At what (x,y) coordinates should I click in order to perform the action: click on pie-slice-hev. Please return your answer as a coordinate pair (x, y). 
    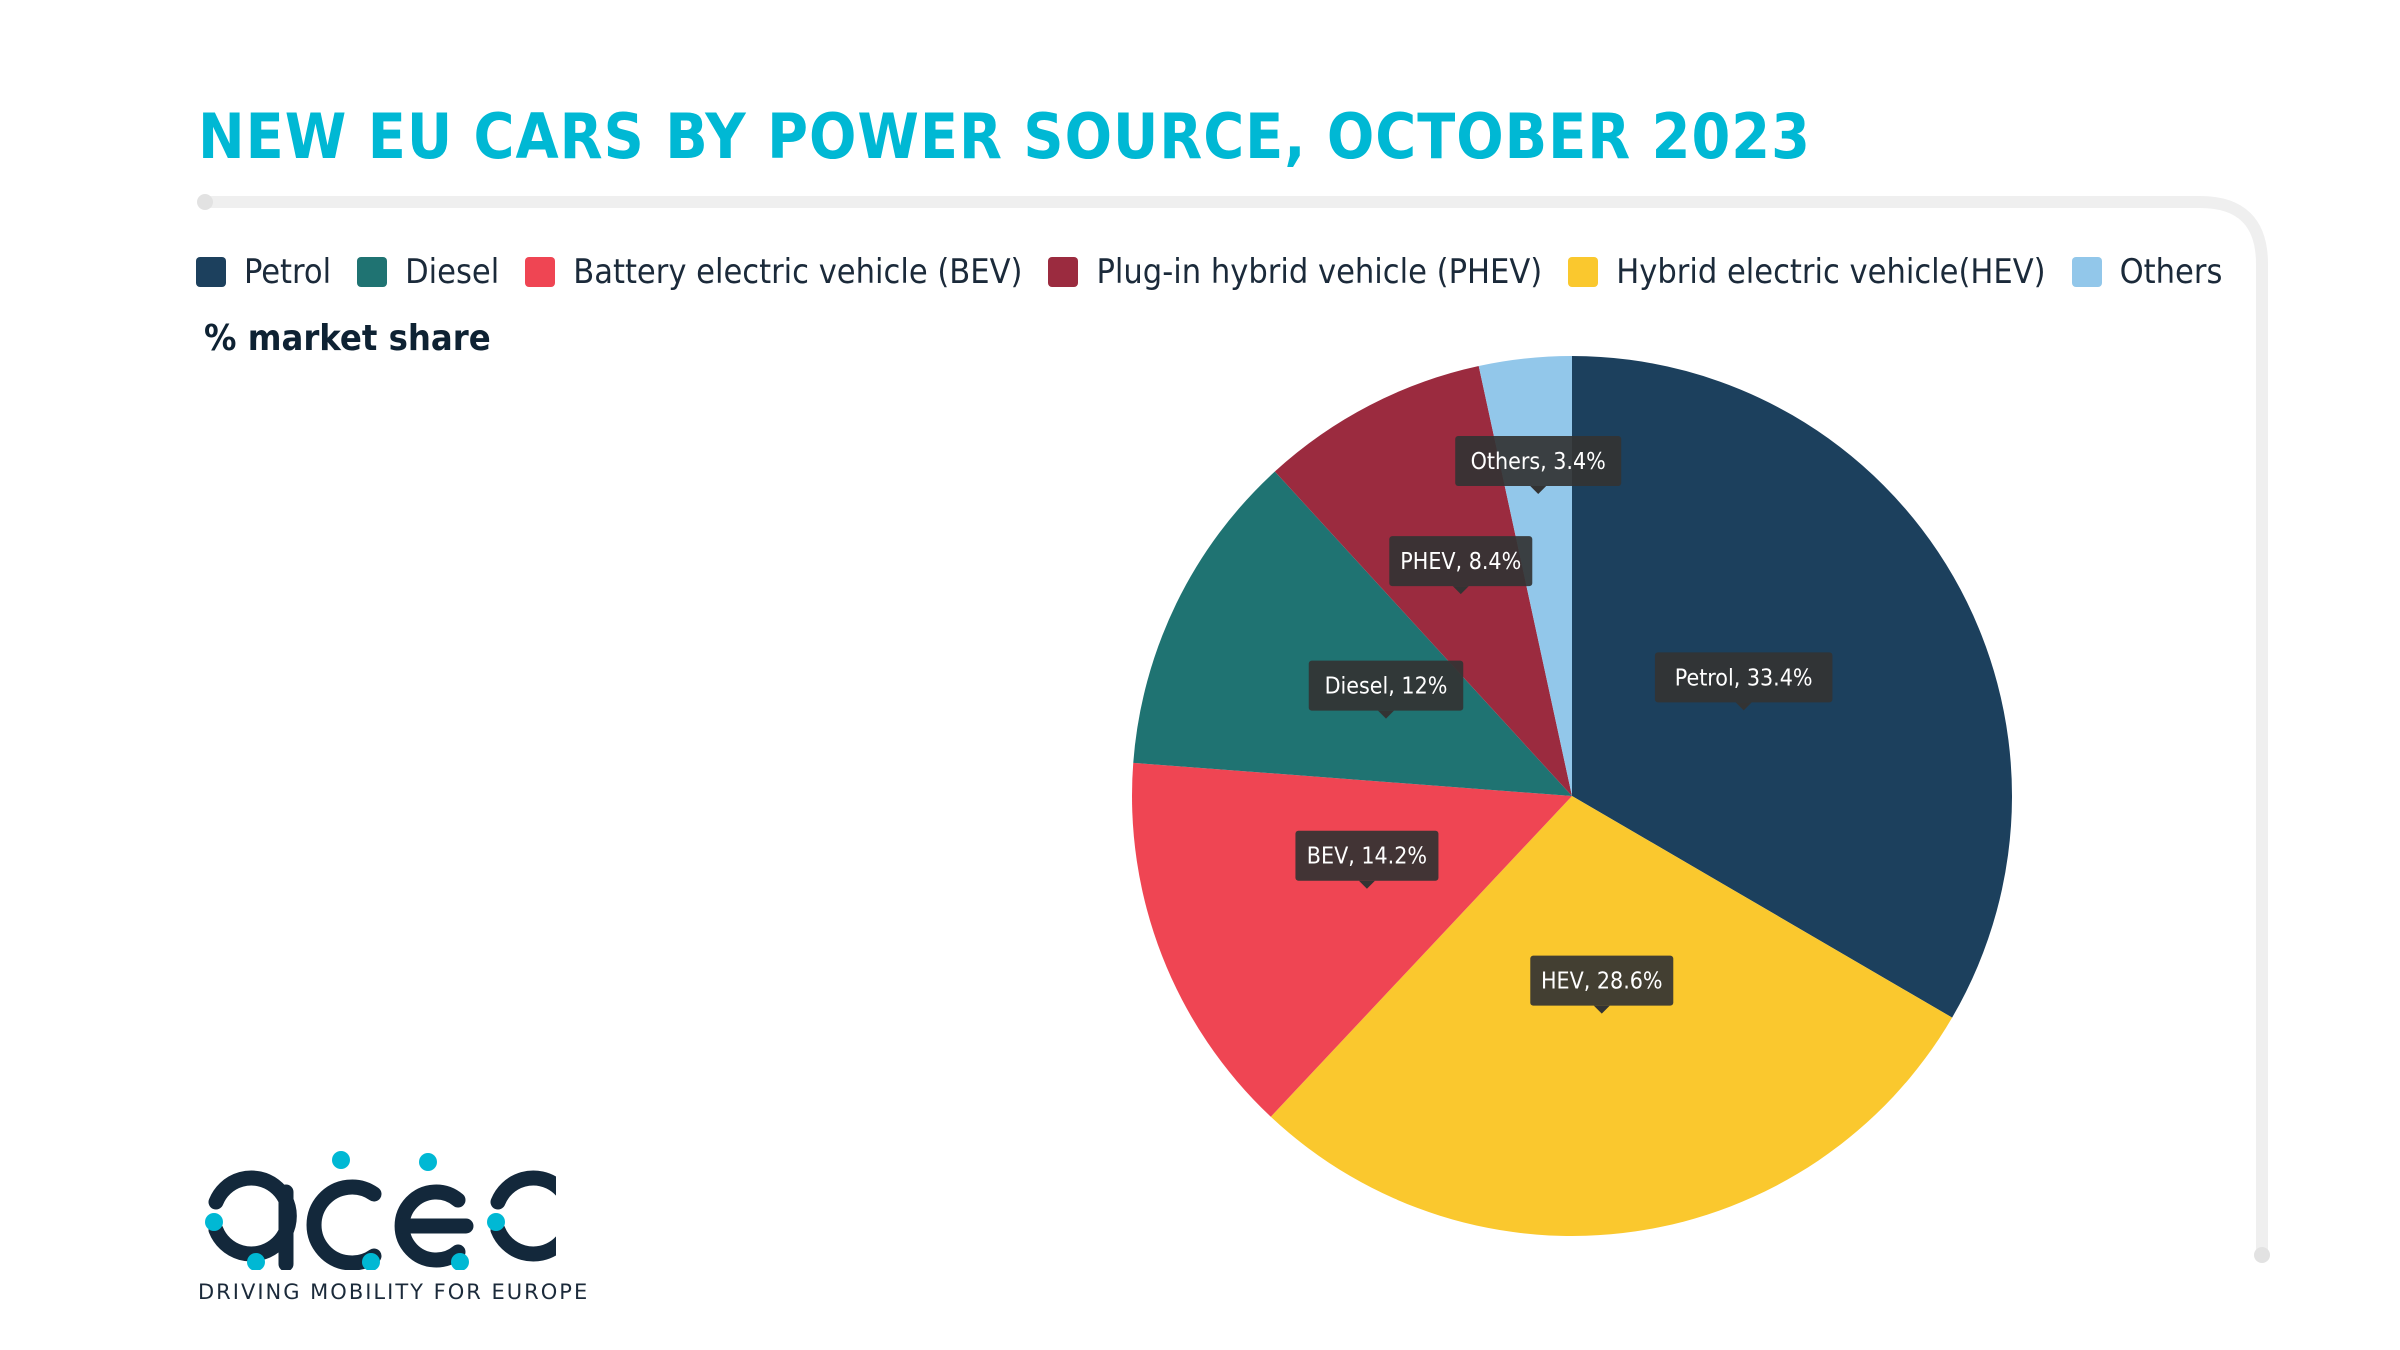
    Looking at the image, I should click on (1611, 1016).